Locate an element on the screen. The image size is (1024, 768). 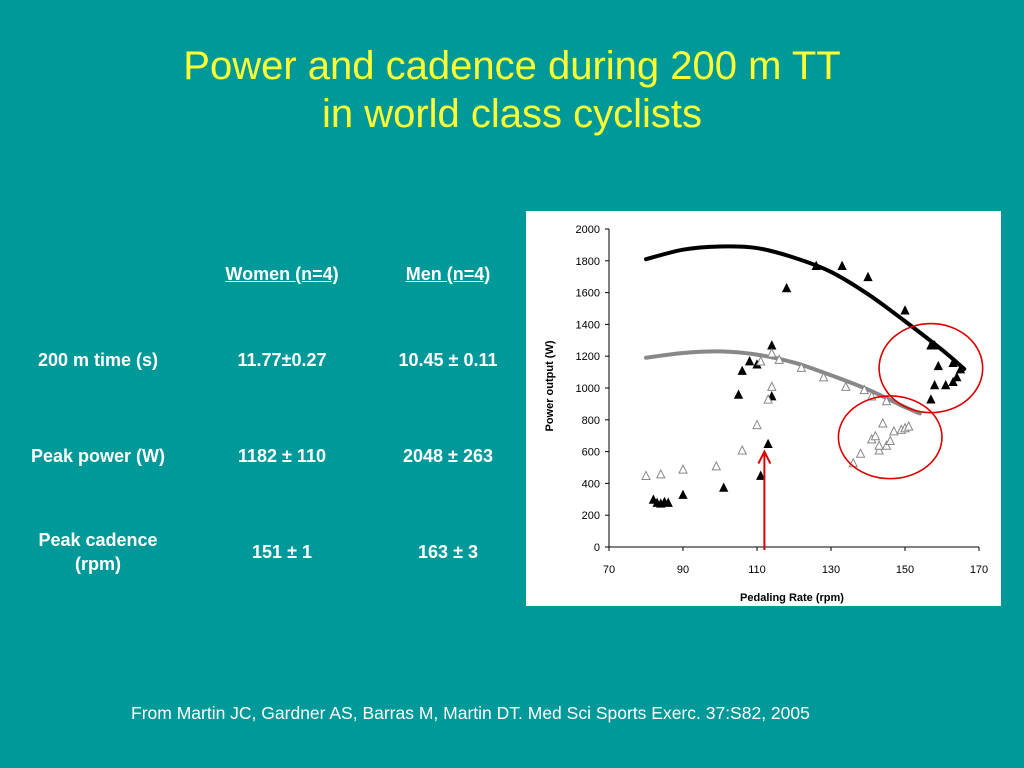
fit-curves is located at coordinates (805, 330).